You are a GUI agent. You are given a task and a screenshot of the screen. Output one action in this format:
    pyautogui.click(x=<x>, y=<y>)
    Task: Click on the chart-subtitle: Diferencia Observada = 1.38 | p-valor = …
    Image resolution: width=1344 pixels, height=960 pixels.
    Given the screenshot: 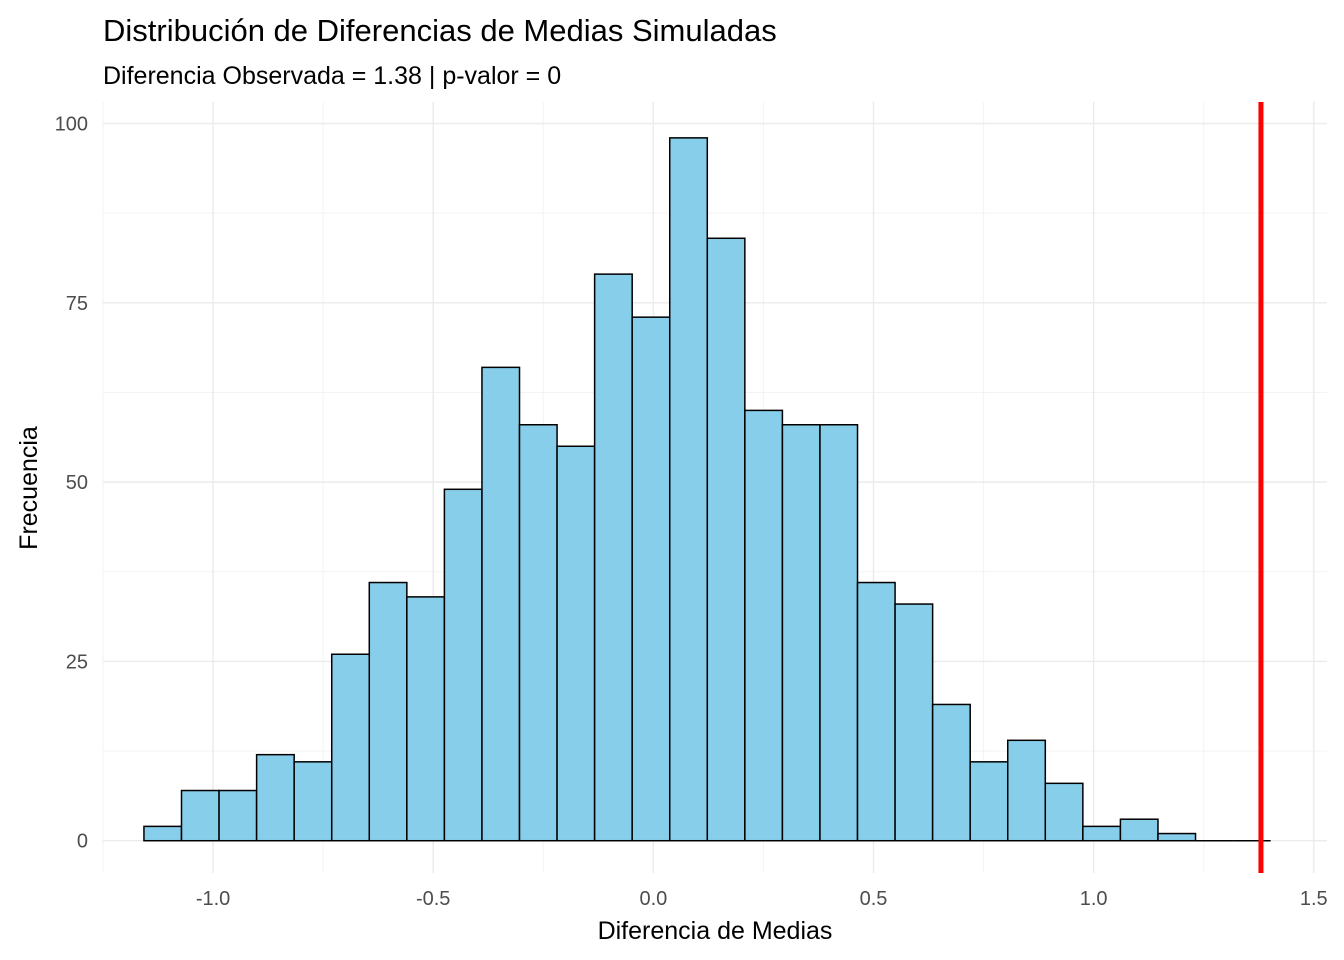 What is the action you would take?
    pyautogui.click(x=332, y=76)
    